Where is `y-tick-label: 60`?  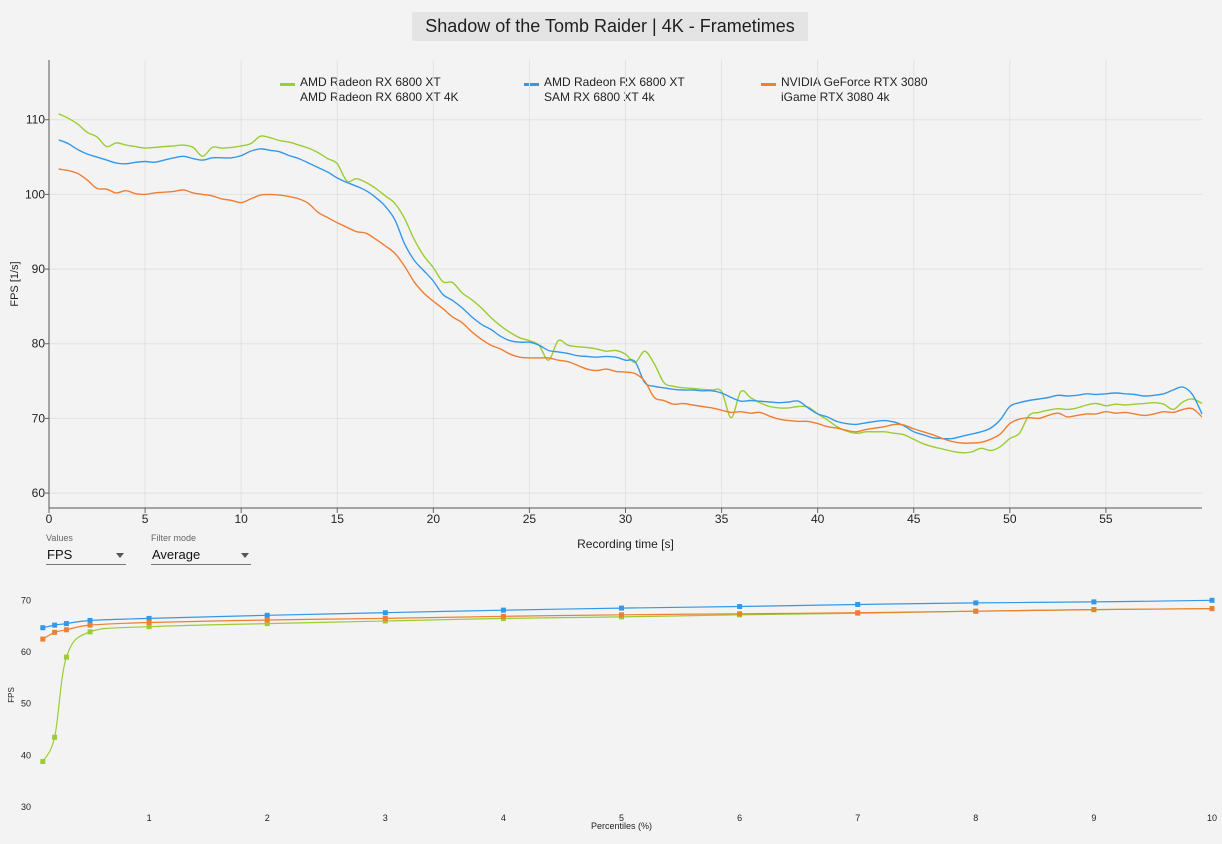 y-tick-label: 60 is located at coordinates (39, 493).